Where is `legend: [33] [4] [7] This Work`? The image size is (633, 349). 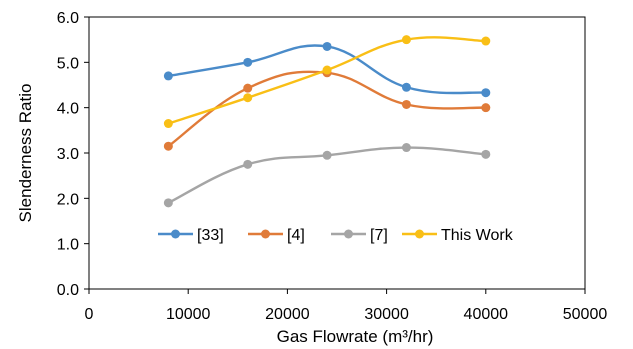 legend: [33] [4] [7] This Work is located at coordinates (336, 235).